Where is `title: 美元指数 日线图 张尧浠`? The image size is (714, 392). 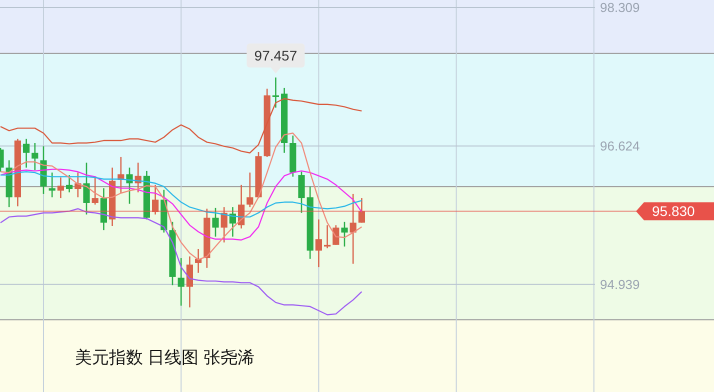
title: 美元指数 日线图 张尧浠 is located at coordinates (164, 357).